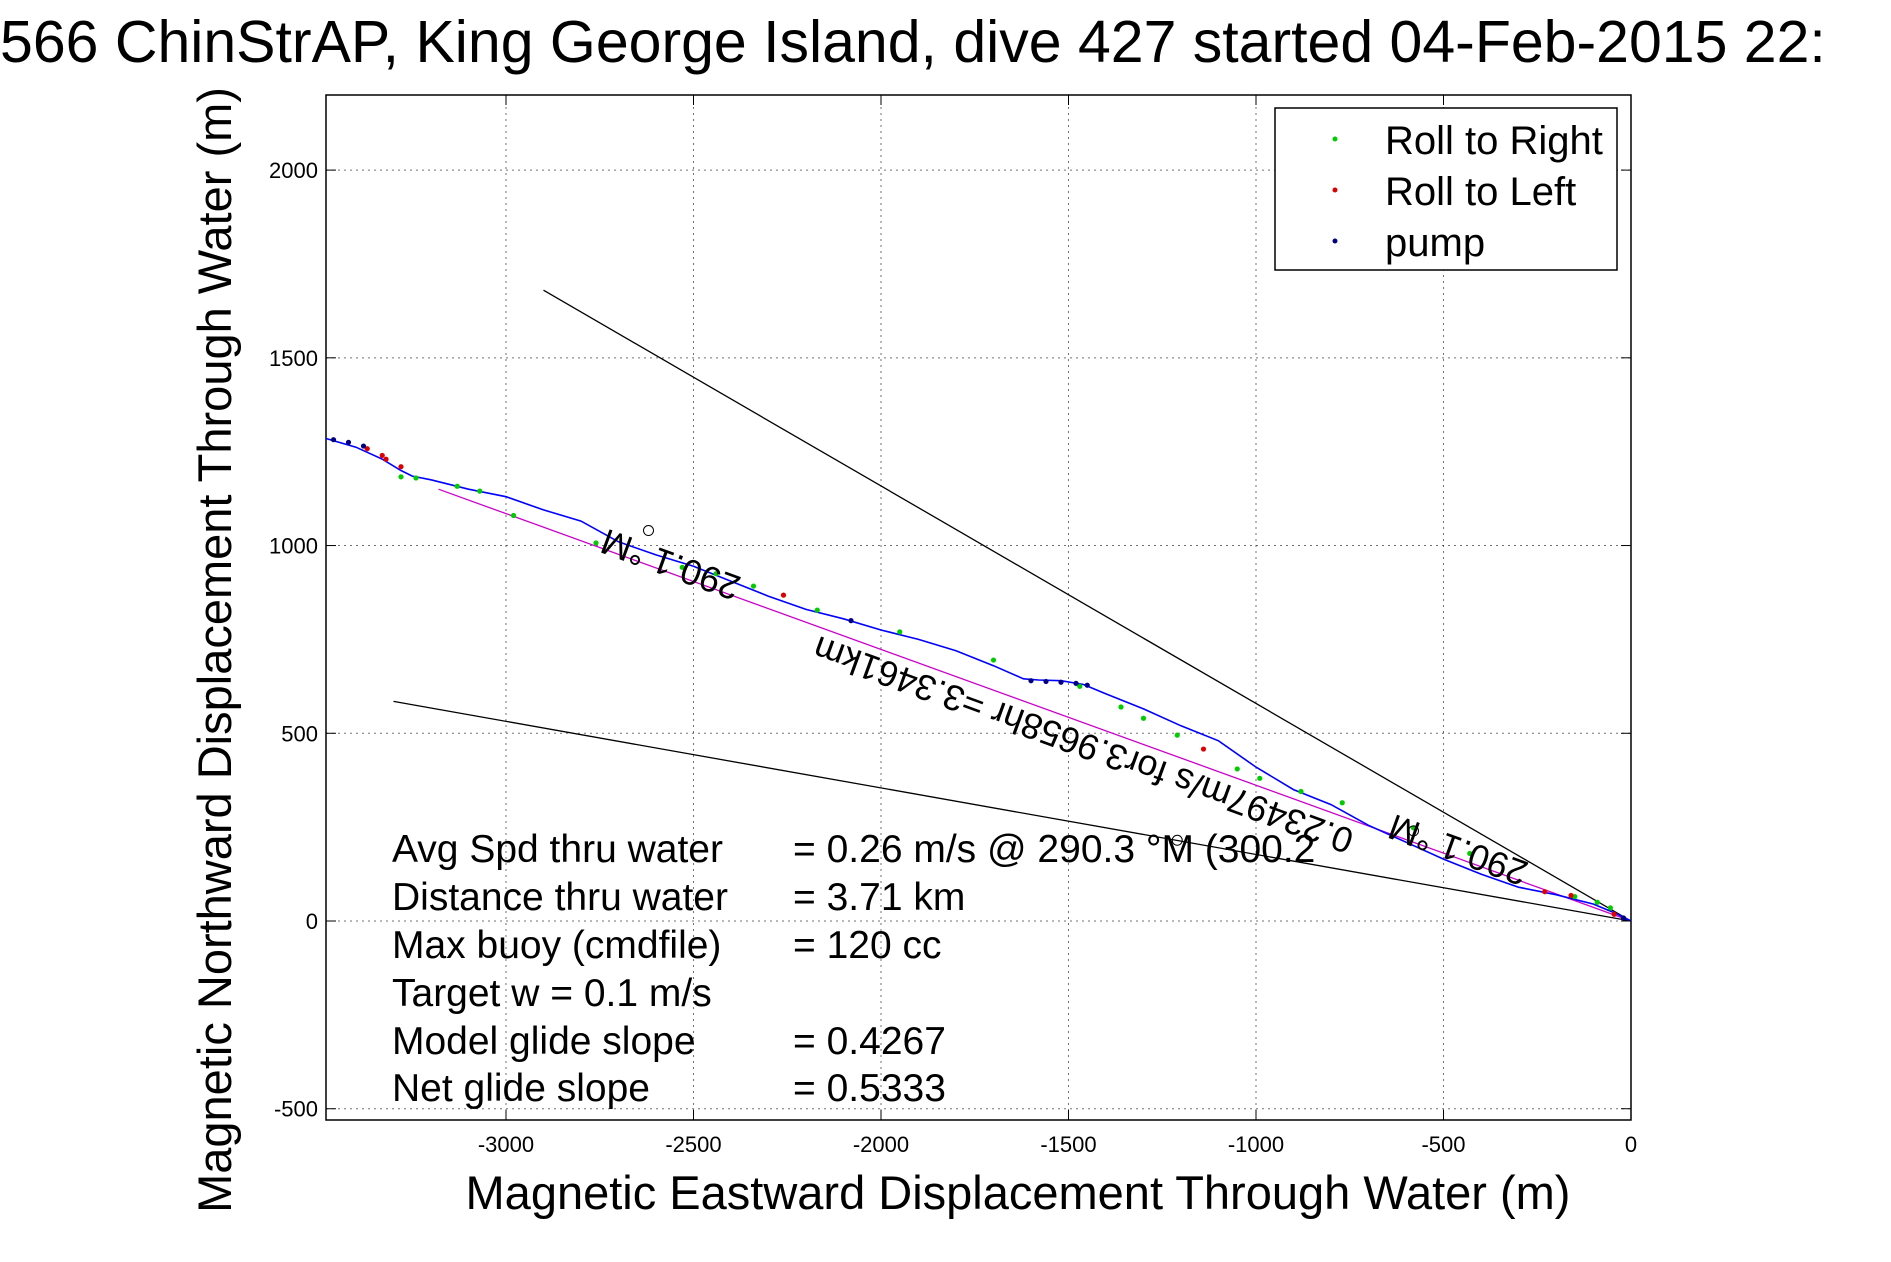  What do you see at coordinates (879, 897) in the screenshot?
I see `stat-value: = 3.71 km` at bounding box center [879, 897].